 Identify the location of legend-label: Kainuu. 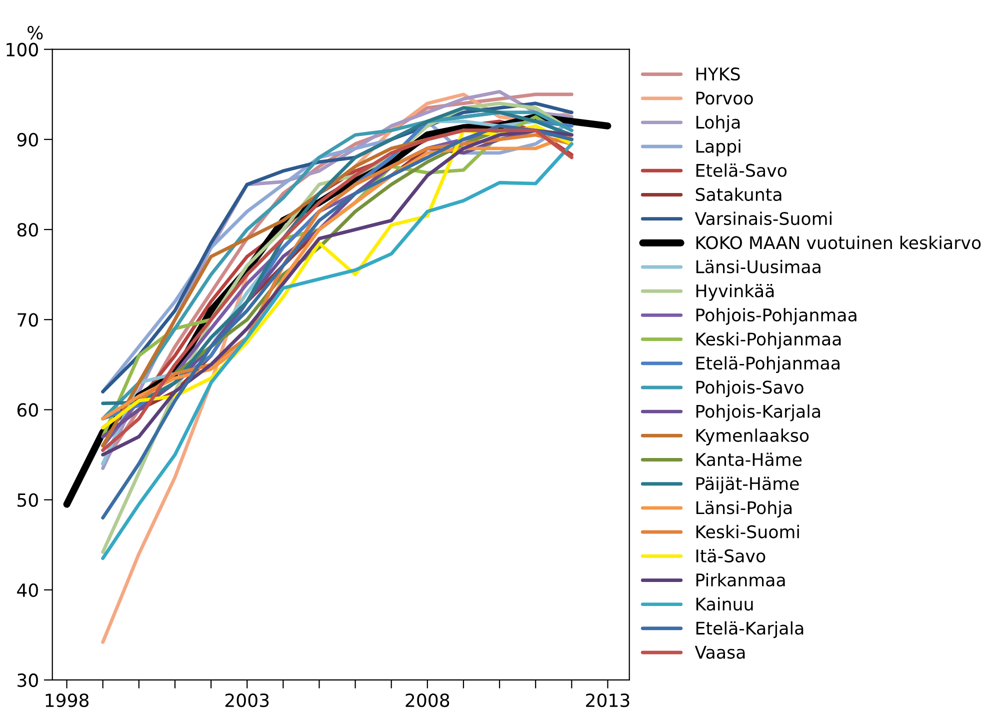
(724, 604).